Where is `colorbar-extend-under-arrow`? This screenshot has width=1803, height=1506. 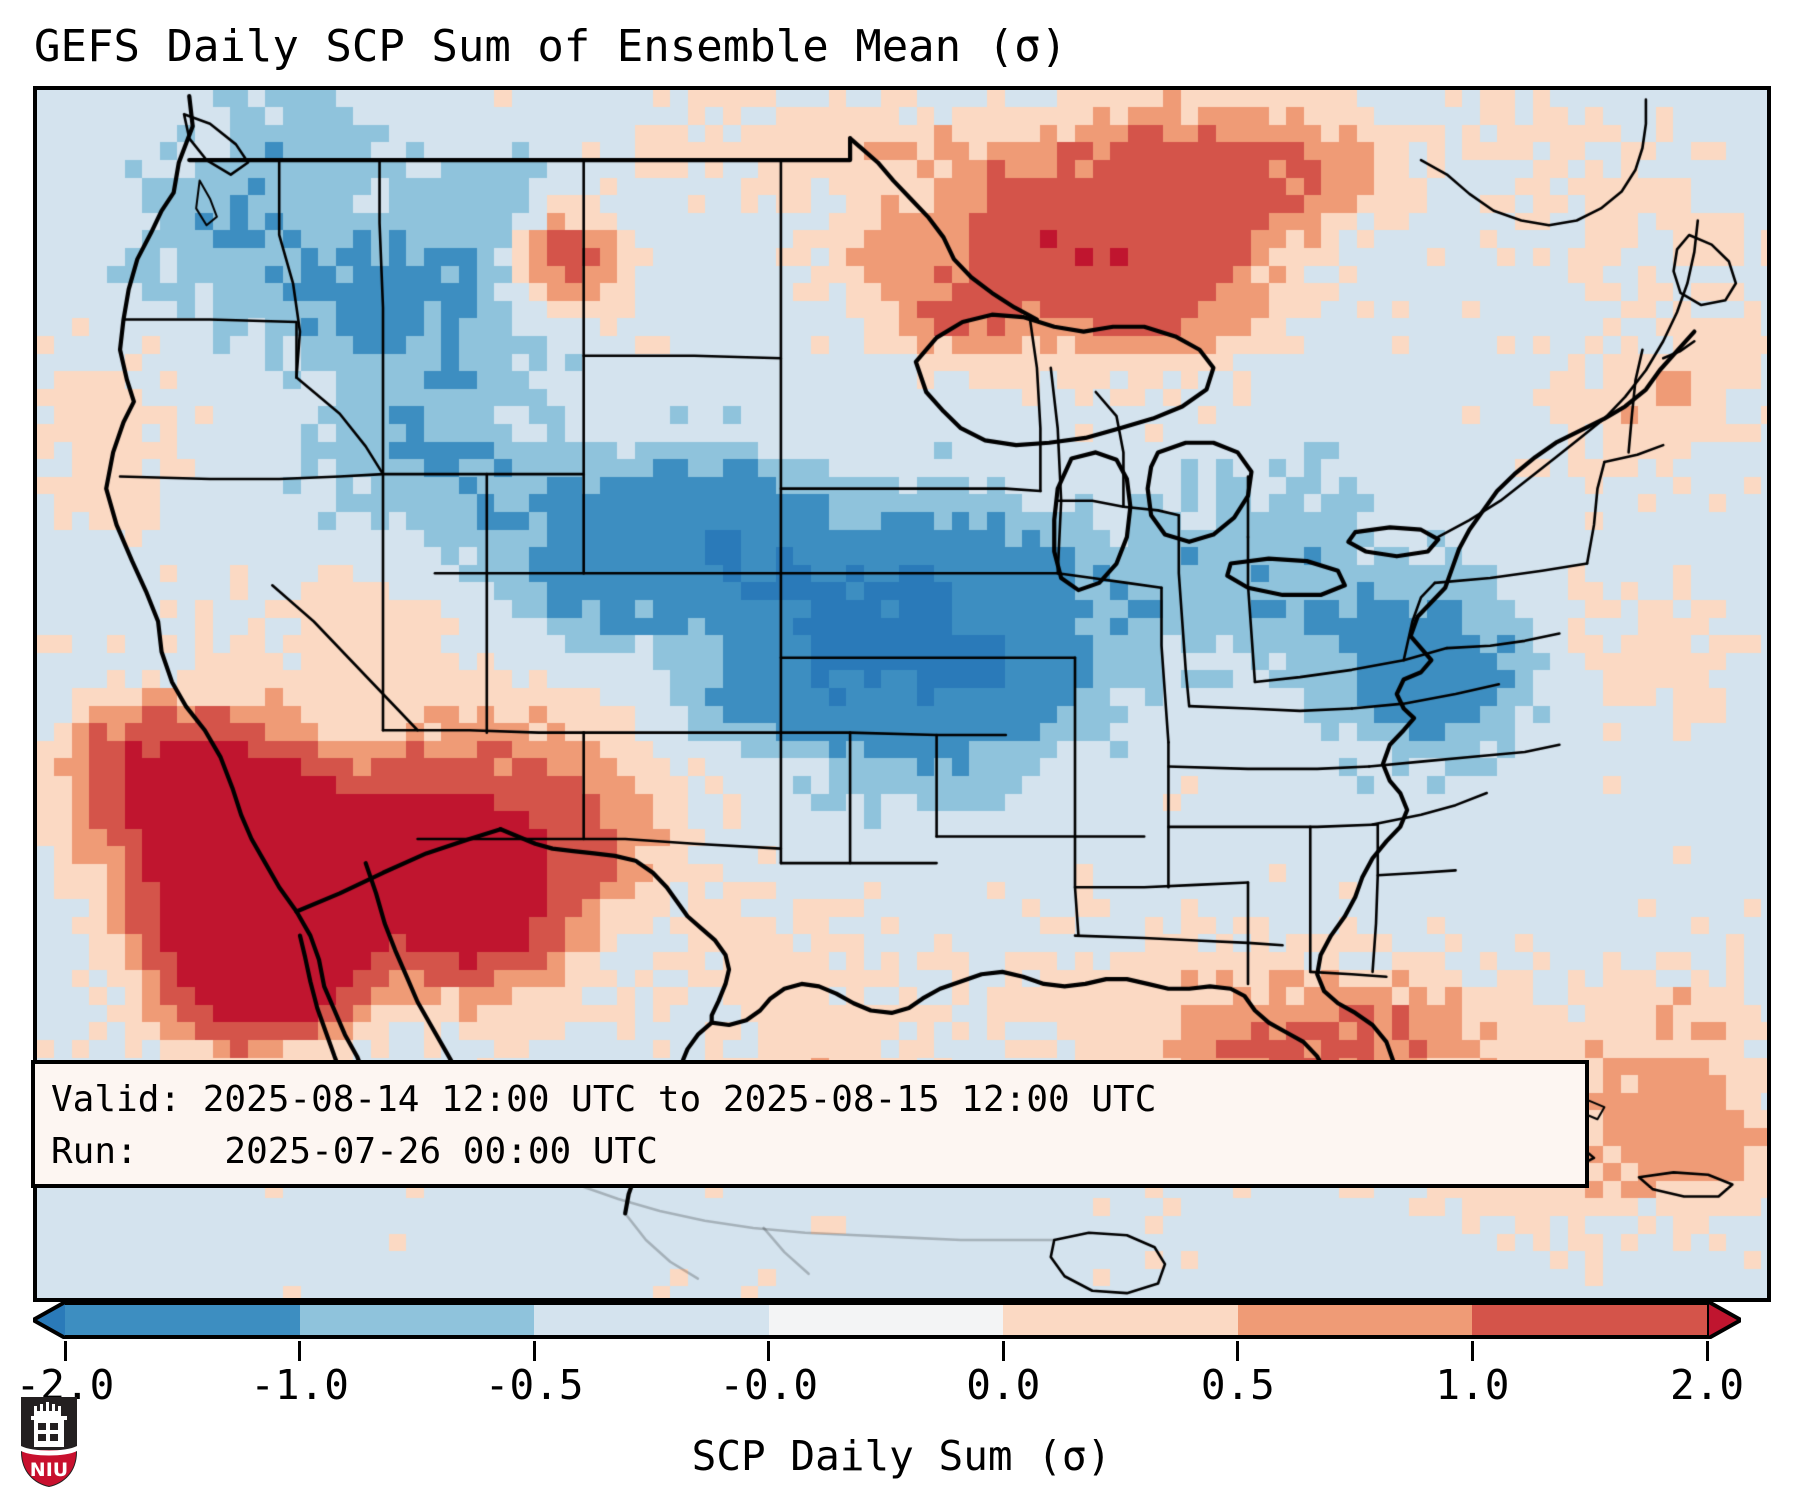
colorbar-extend-under-arrow is located at coordinates (52, 1320).